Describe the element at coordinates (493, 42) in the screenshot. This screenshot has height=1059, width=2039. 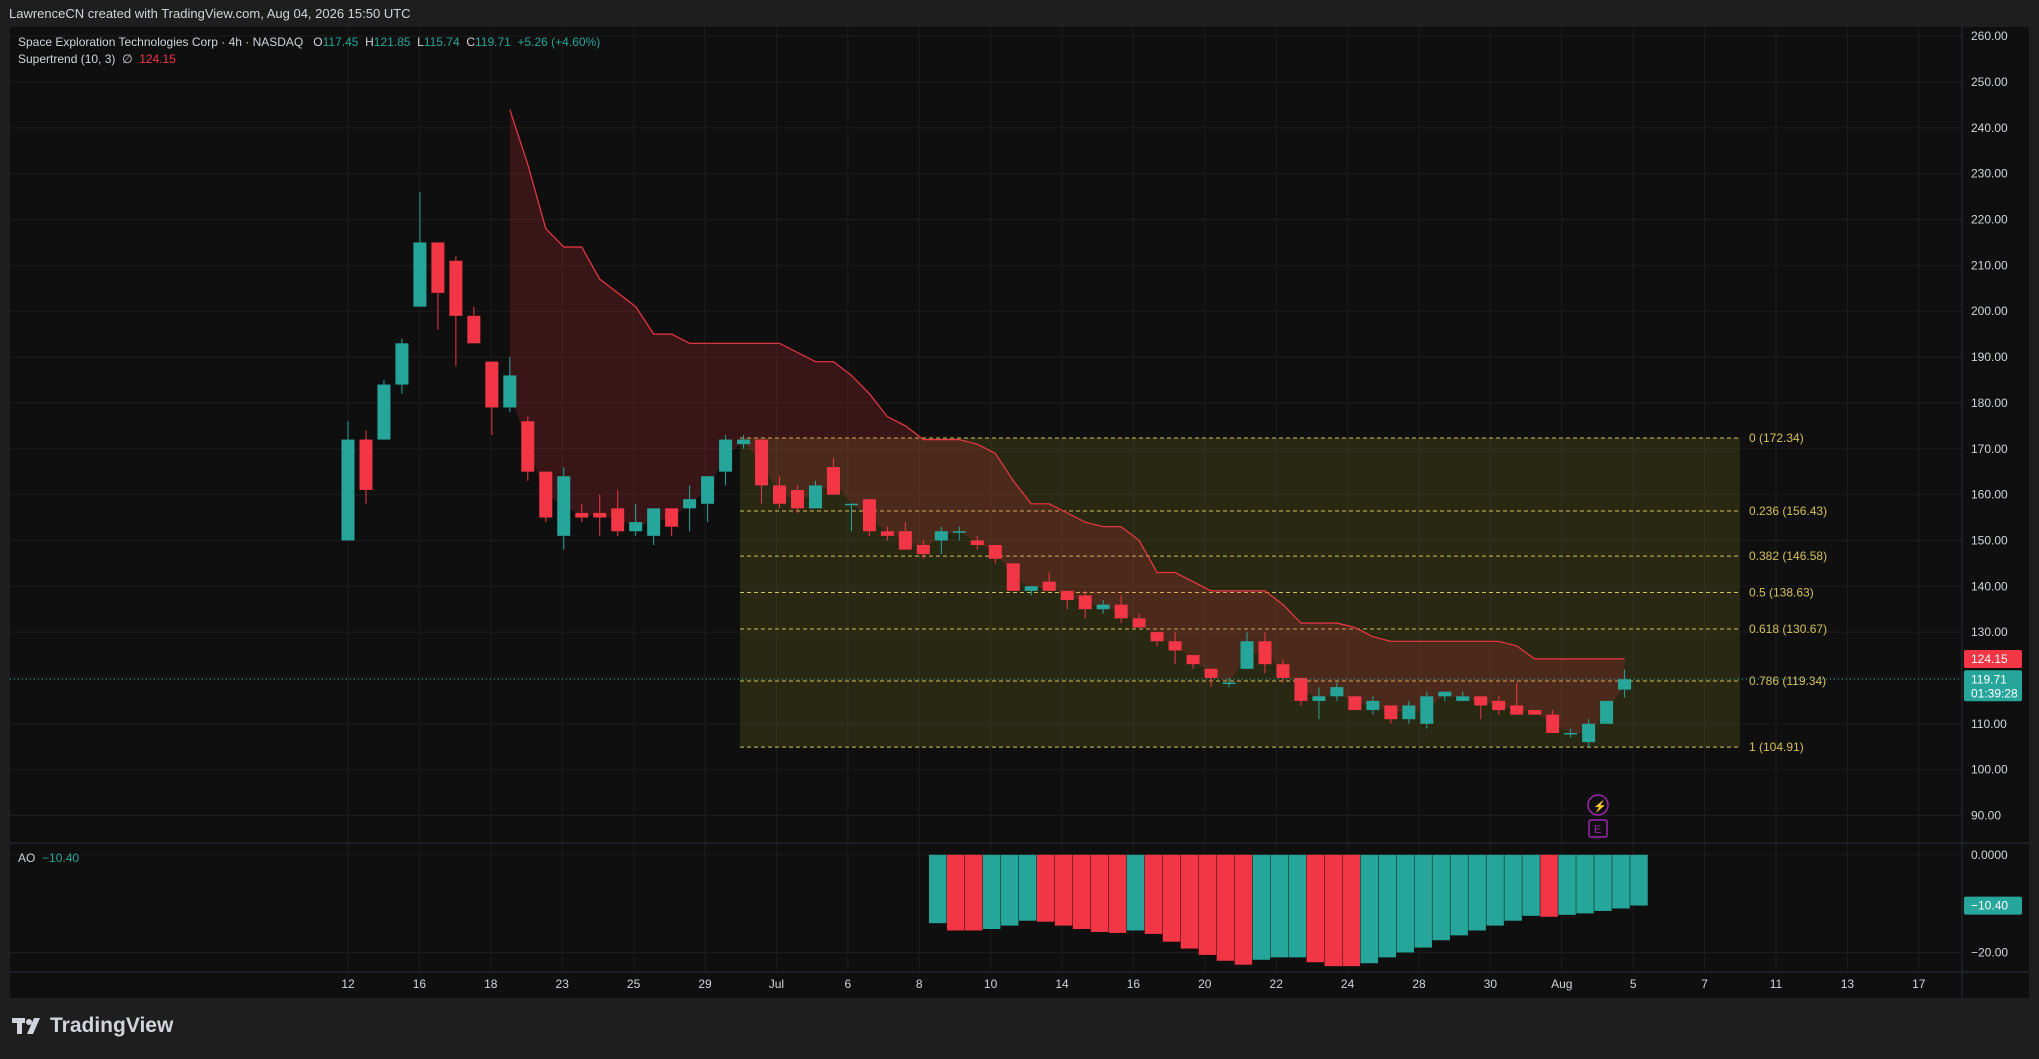
I see `close-value: 119.71` at that location.